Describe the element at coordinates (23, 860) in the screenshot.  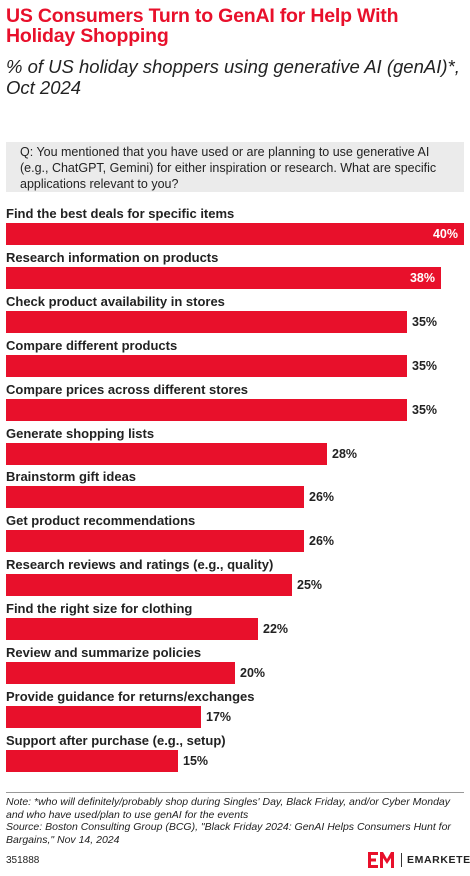
I see `chart-id: 351888` at that location.